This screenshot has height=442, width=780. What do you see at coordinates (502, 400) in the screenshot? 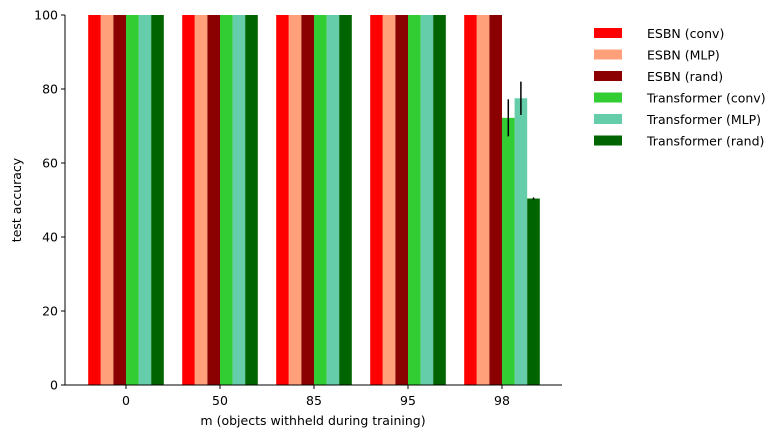
I see `x-tick-label: 98` at bounding box center [502, 400].